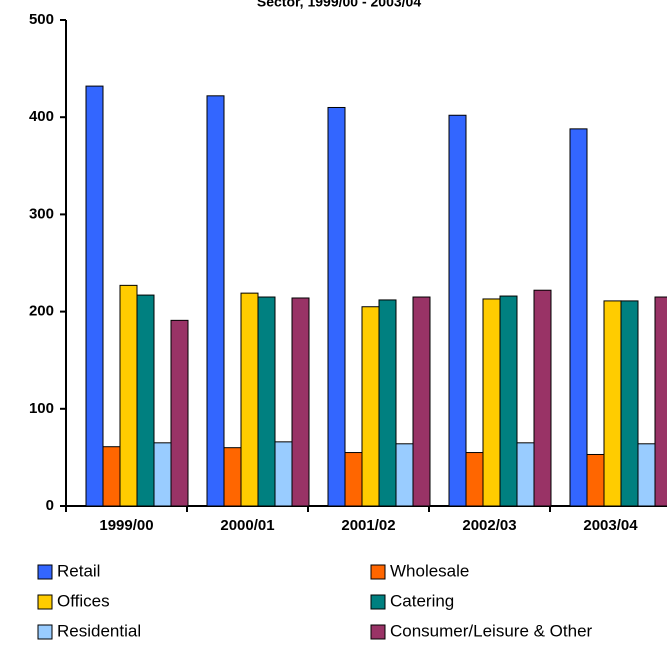  Describe the element at coordinates (368, 525) in the screenshot. I see `x-tick-label: 2001/02` at that location.